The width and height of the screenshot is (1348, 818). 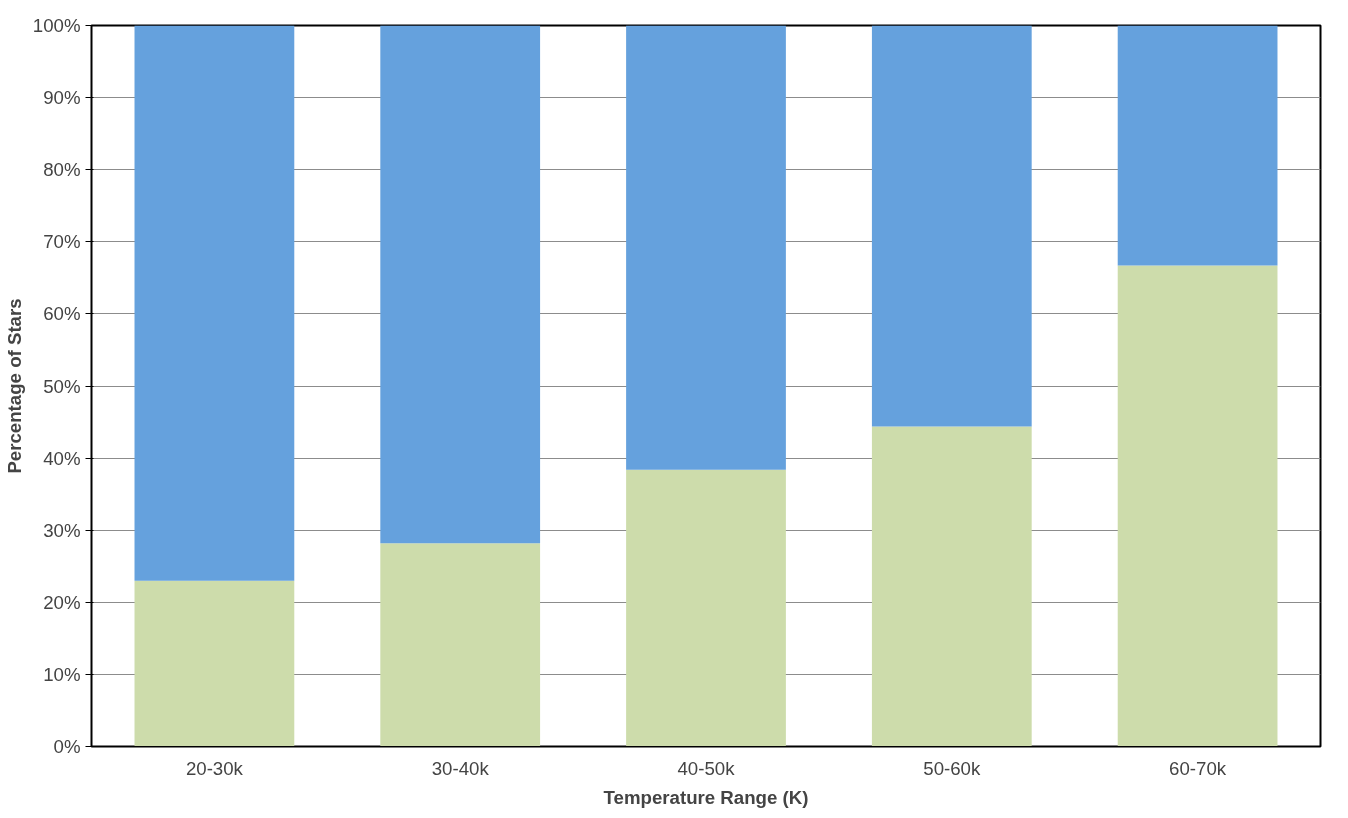 I want to click on y-tick-label: 100%, so click(x=56, y=25).